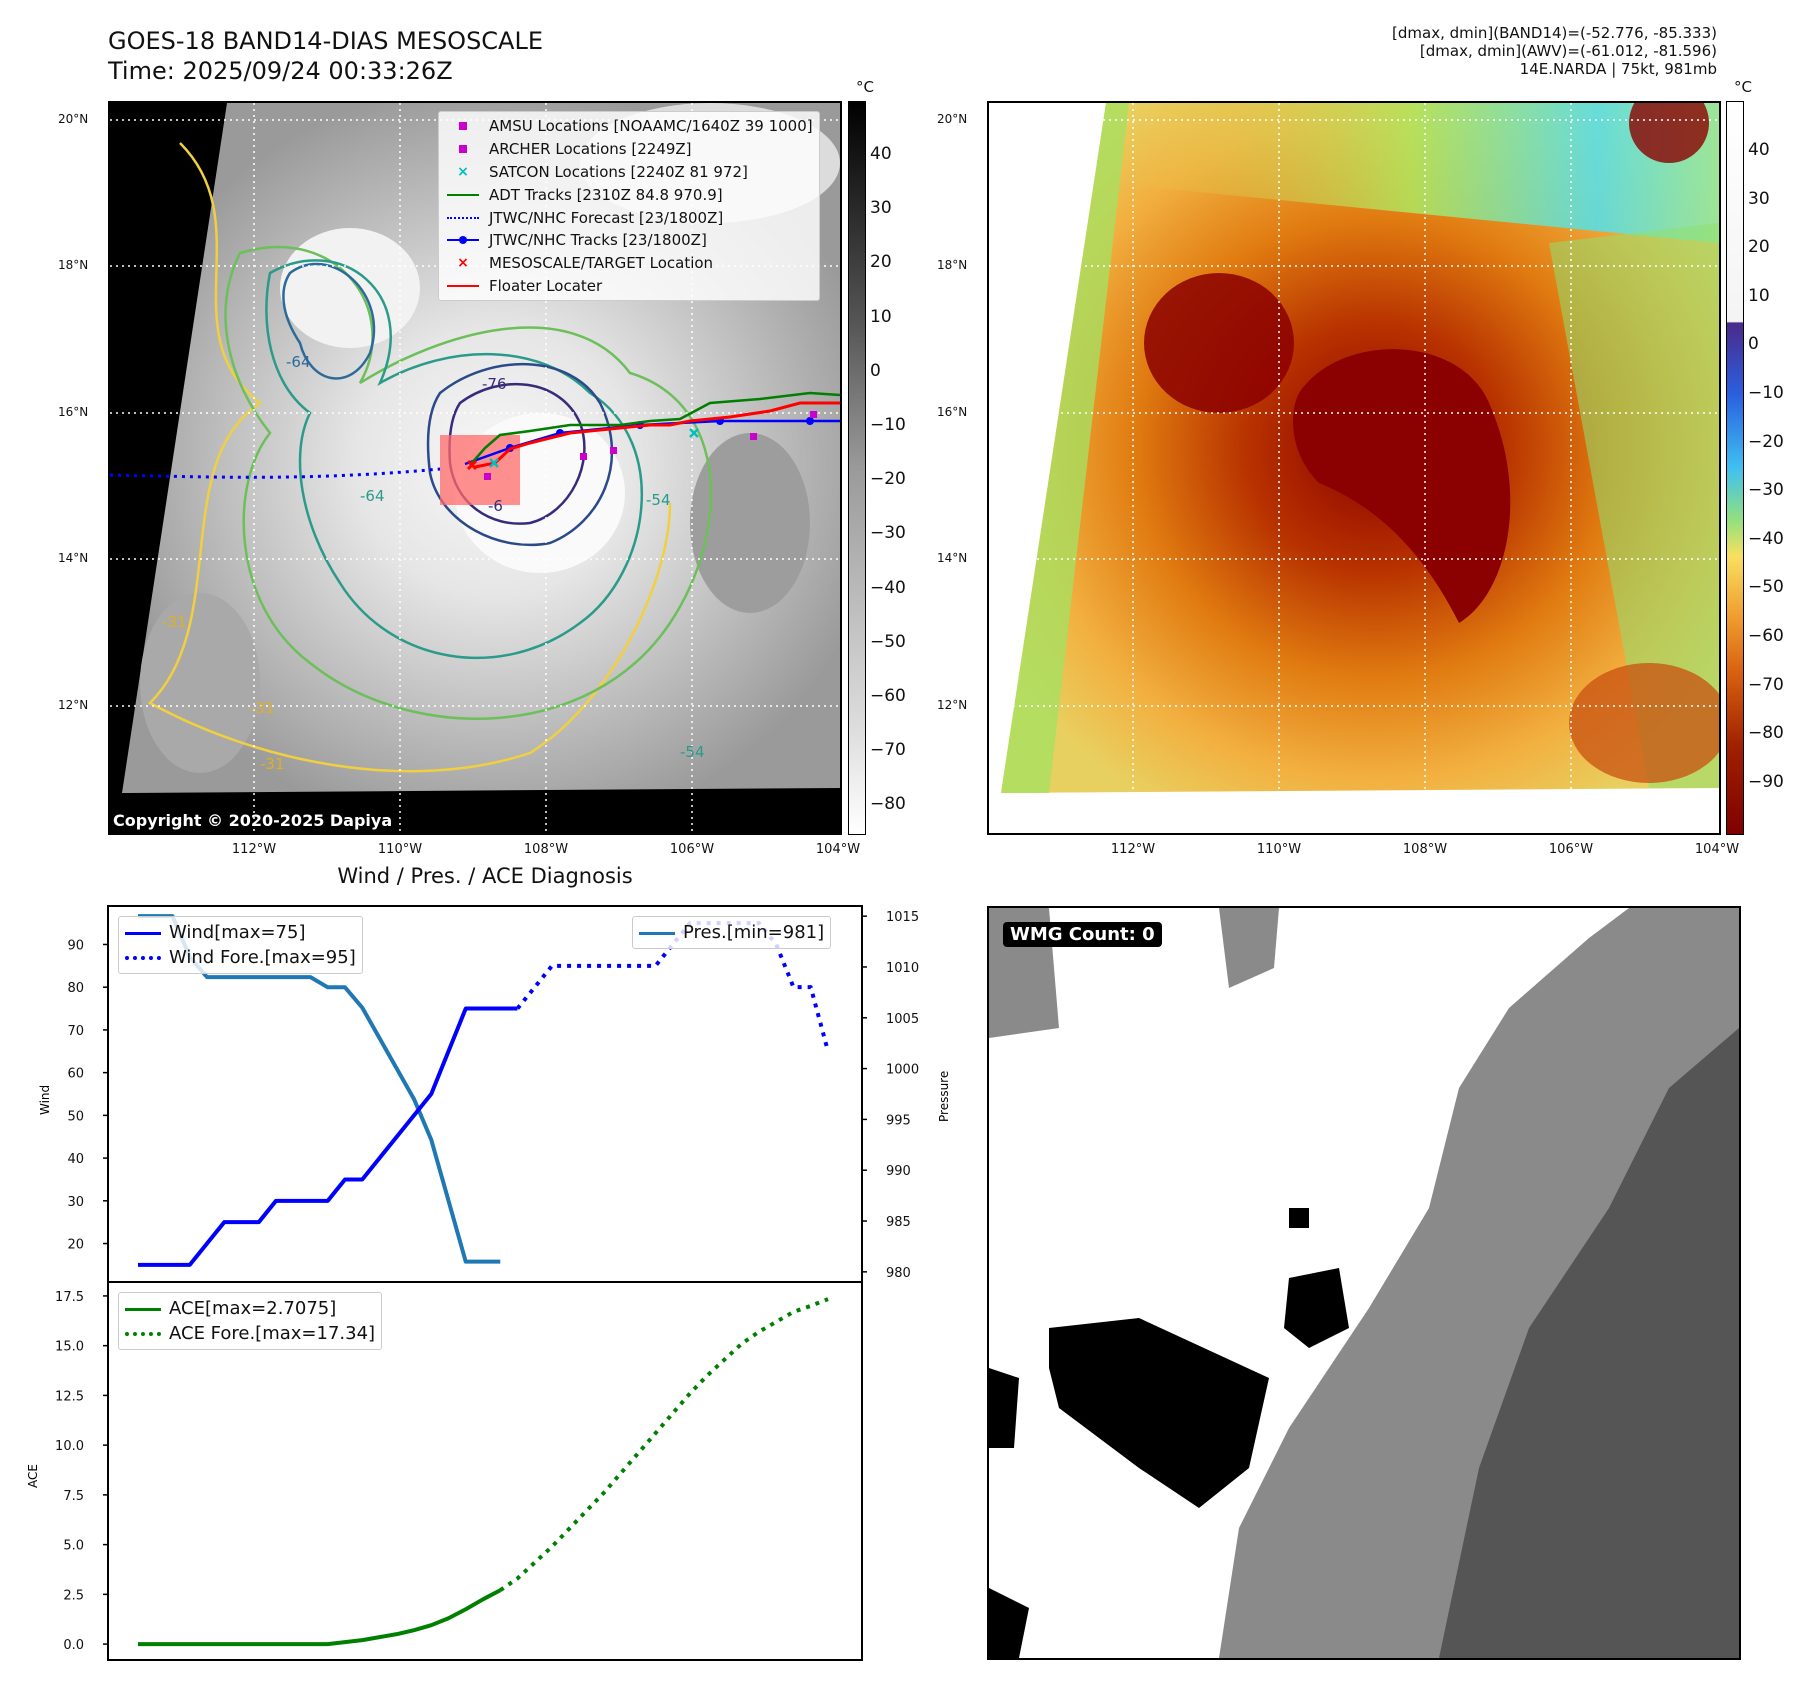 The width and height of the screenshot is (1801, 1690). I want to click on contour-label: -64, so click(372, 496).